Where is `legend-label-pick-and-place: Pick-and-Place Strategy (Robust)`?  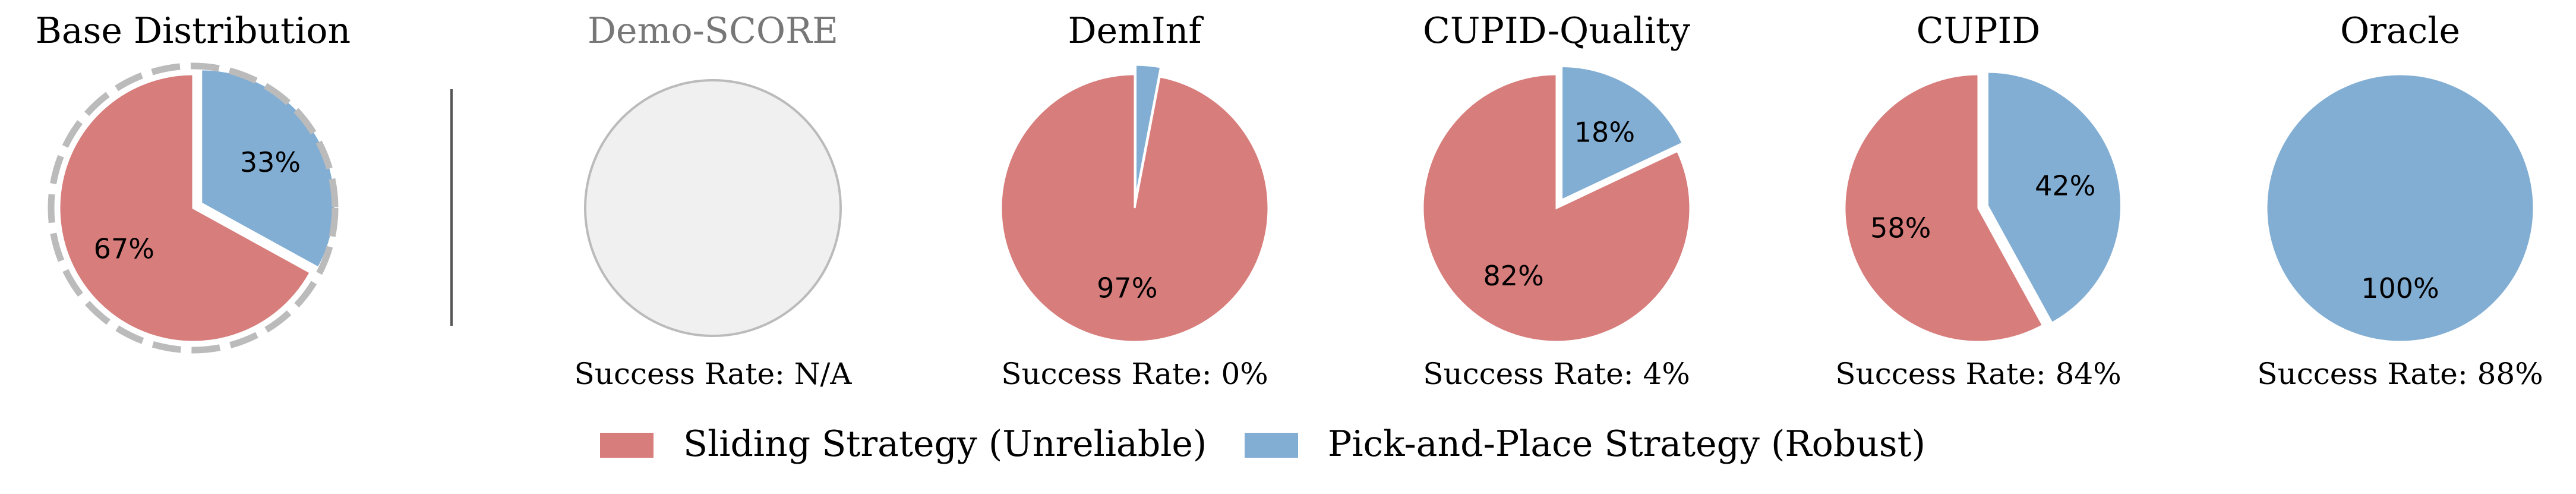
legend-label-pick-and-place: Pick-and-Place Strategy (Robust) is located at coordinates (1626, 444).